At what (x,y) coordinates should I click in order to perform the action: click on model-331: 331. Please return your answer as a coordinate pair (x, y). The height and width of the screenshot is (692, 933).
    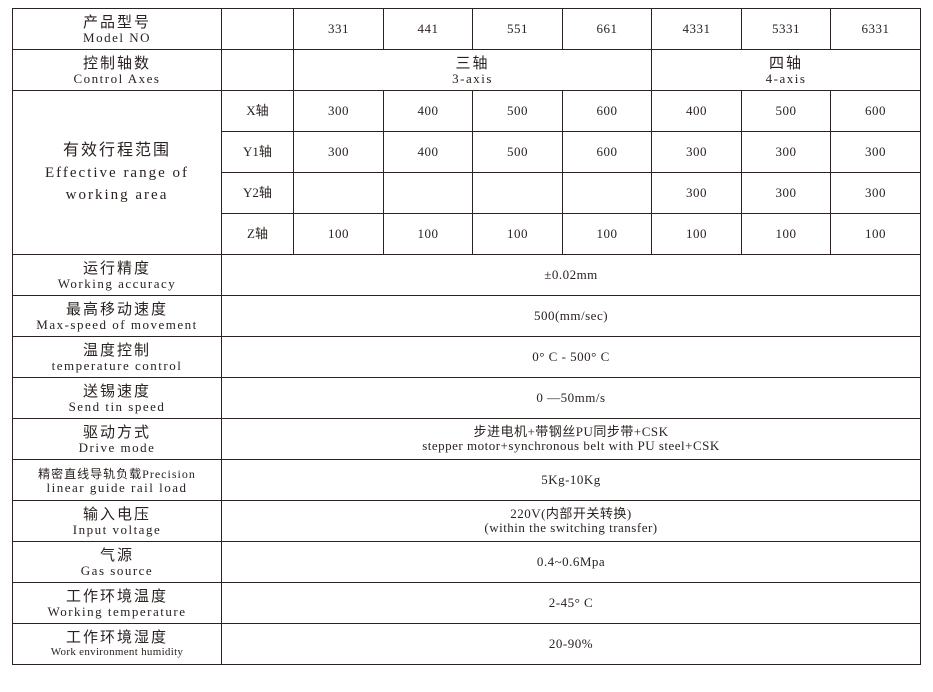
    Looking at the image, I should click on (338, 29).